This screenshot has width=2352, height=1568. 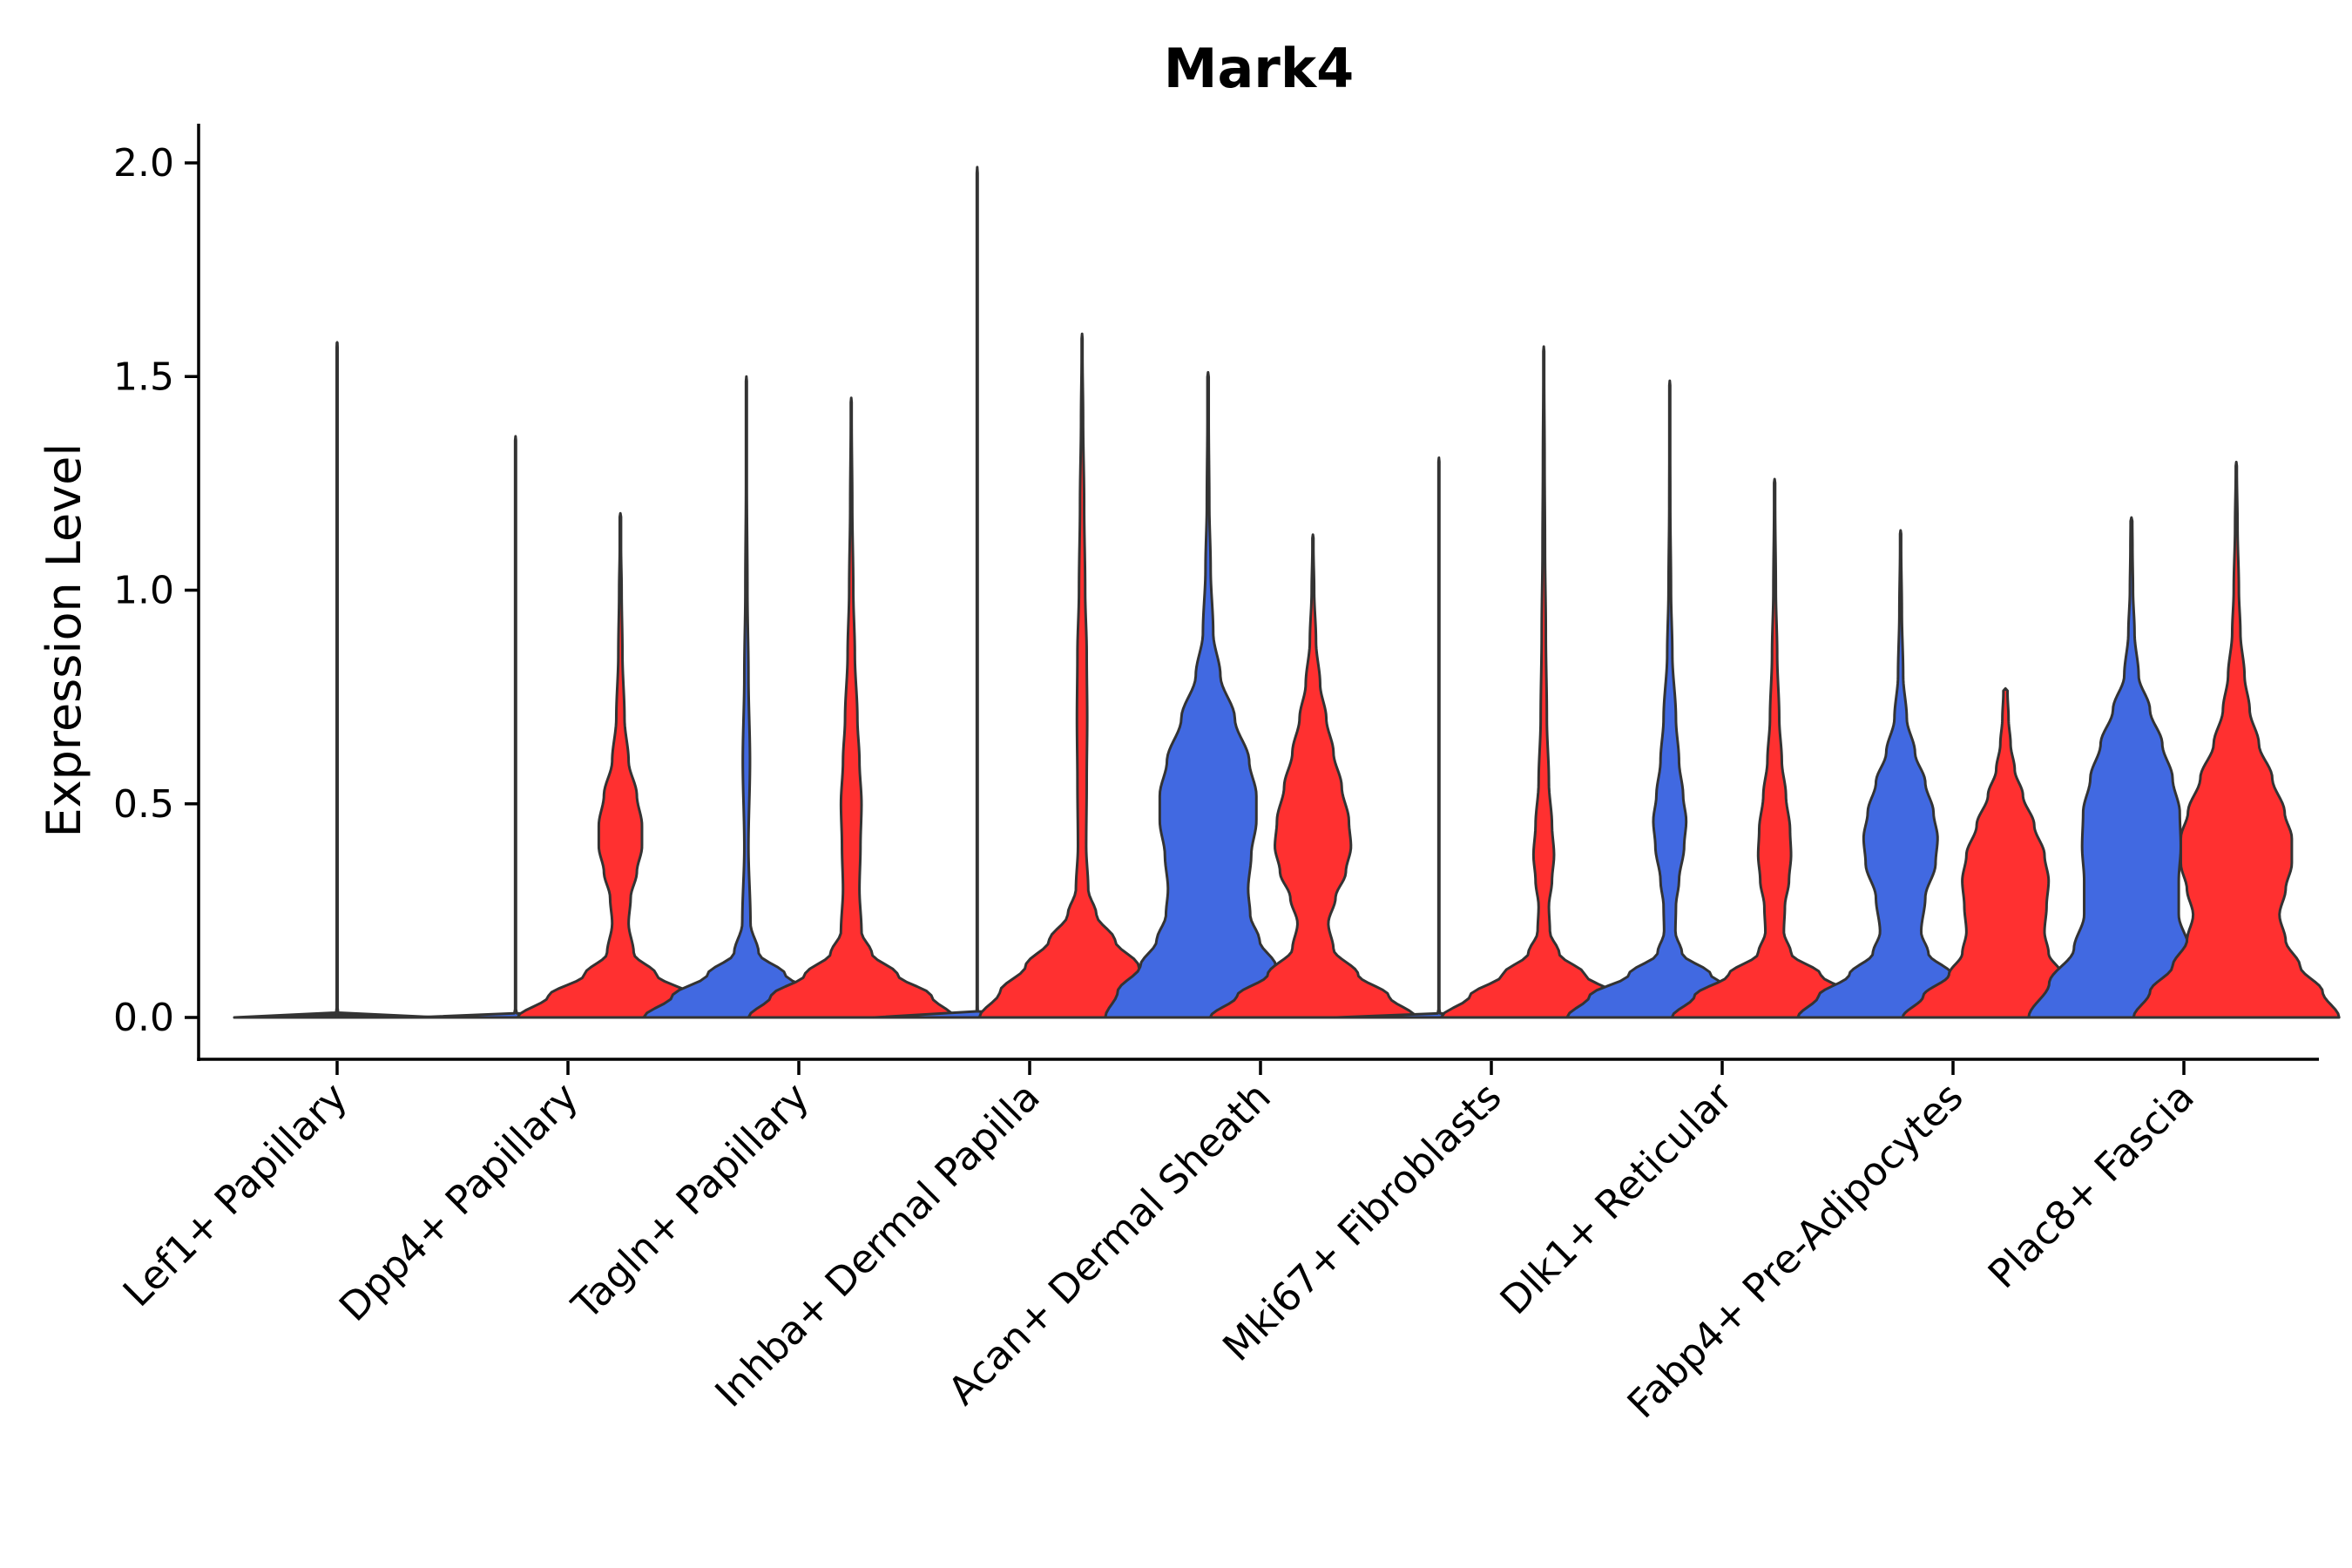 I want to click on y-tick-label: 0.5, so click(x=143, y=805).